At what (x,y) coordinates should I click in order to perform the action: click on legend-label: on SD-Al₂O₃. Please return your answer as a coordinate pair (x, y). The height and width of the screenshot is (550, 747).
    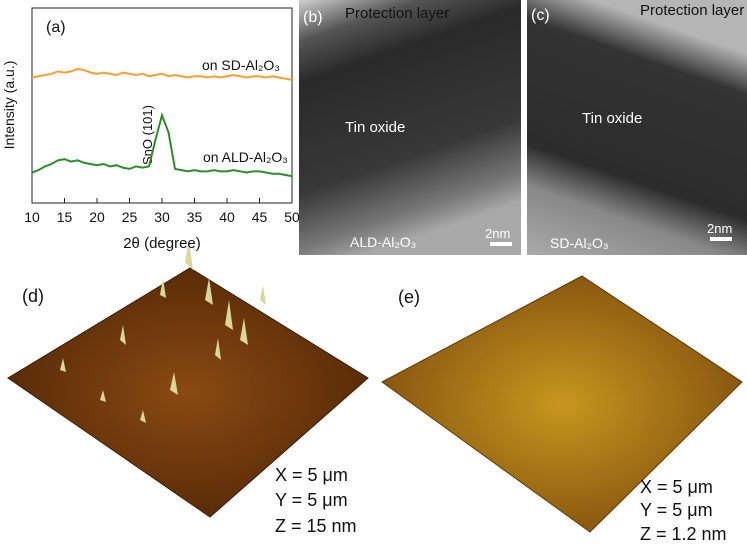
    Looking at the image, I should click on (241, 65).